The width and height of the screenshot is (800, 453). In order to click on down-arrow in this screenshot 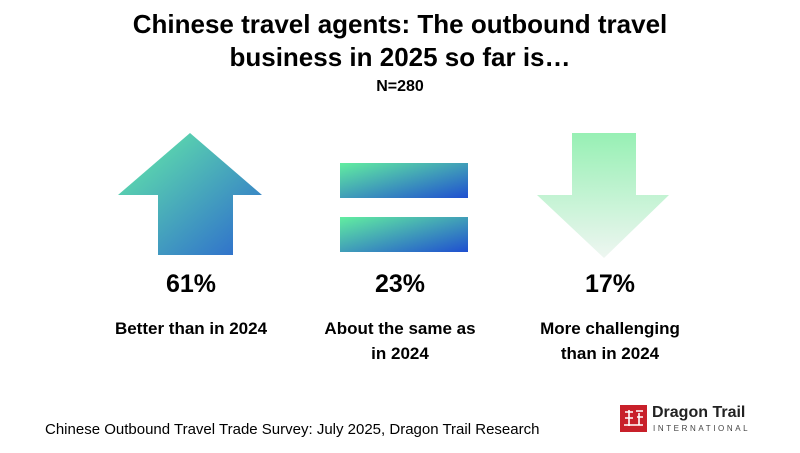, I will do `click(603, 195)`.